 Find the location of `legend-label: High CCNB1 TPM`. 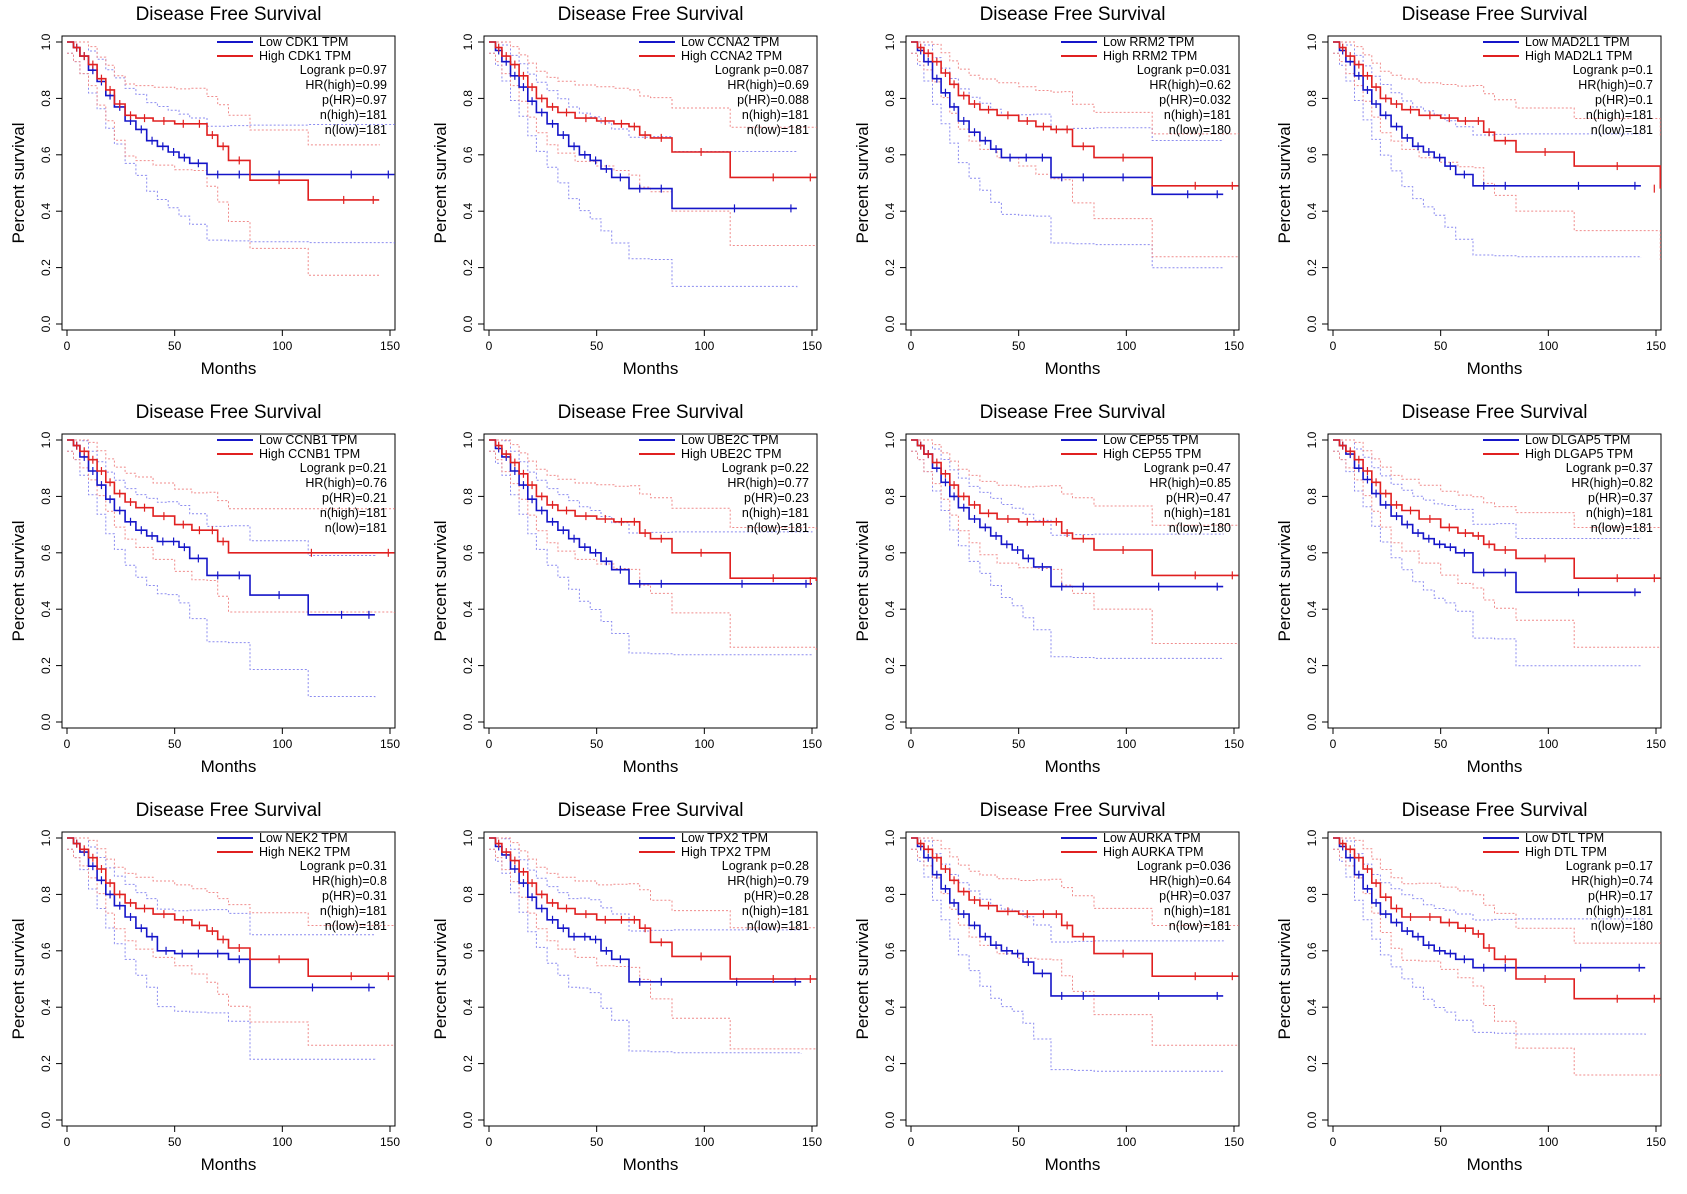

legend-label: High CCNB1 TPM is located at coordinates (309, 454).